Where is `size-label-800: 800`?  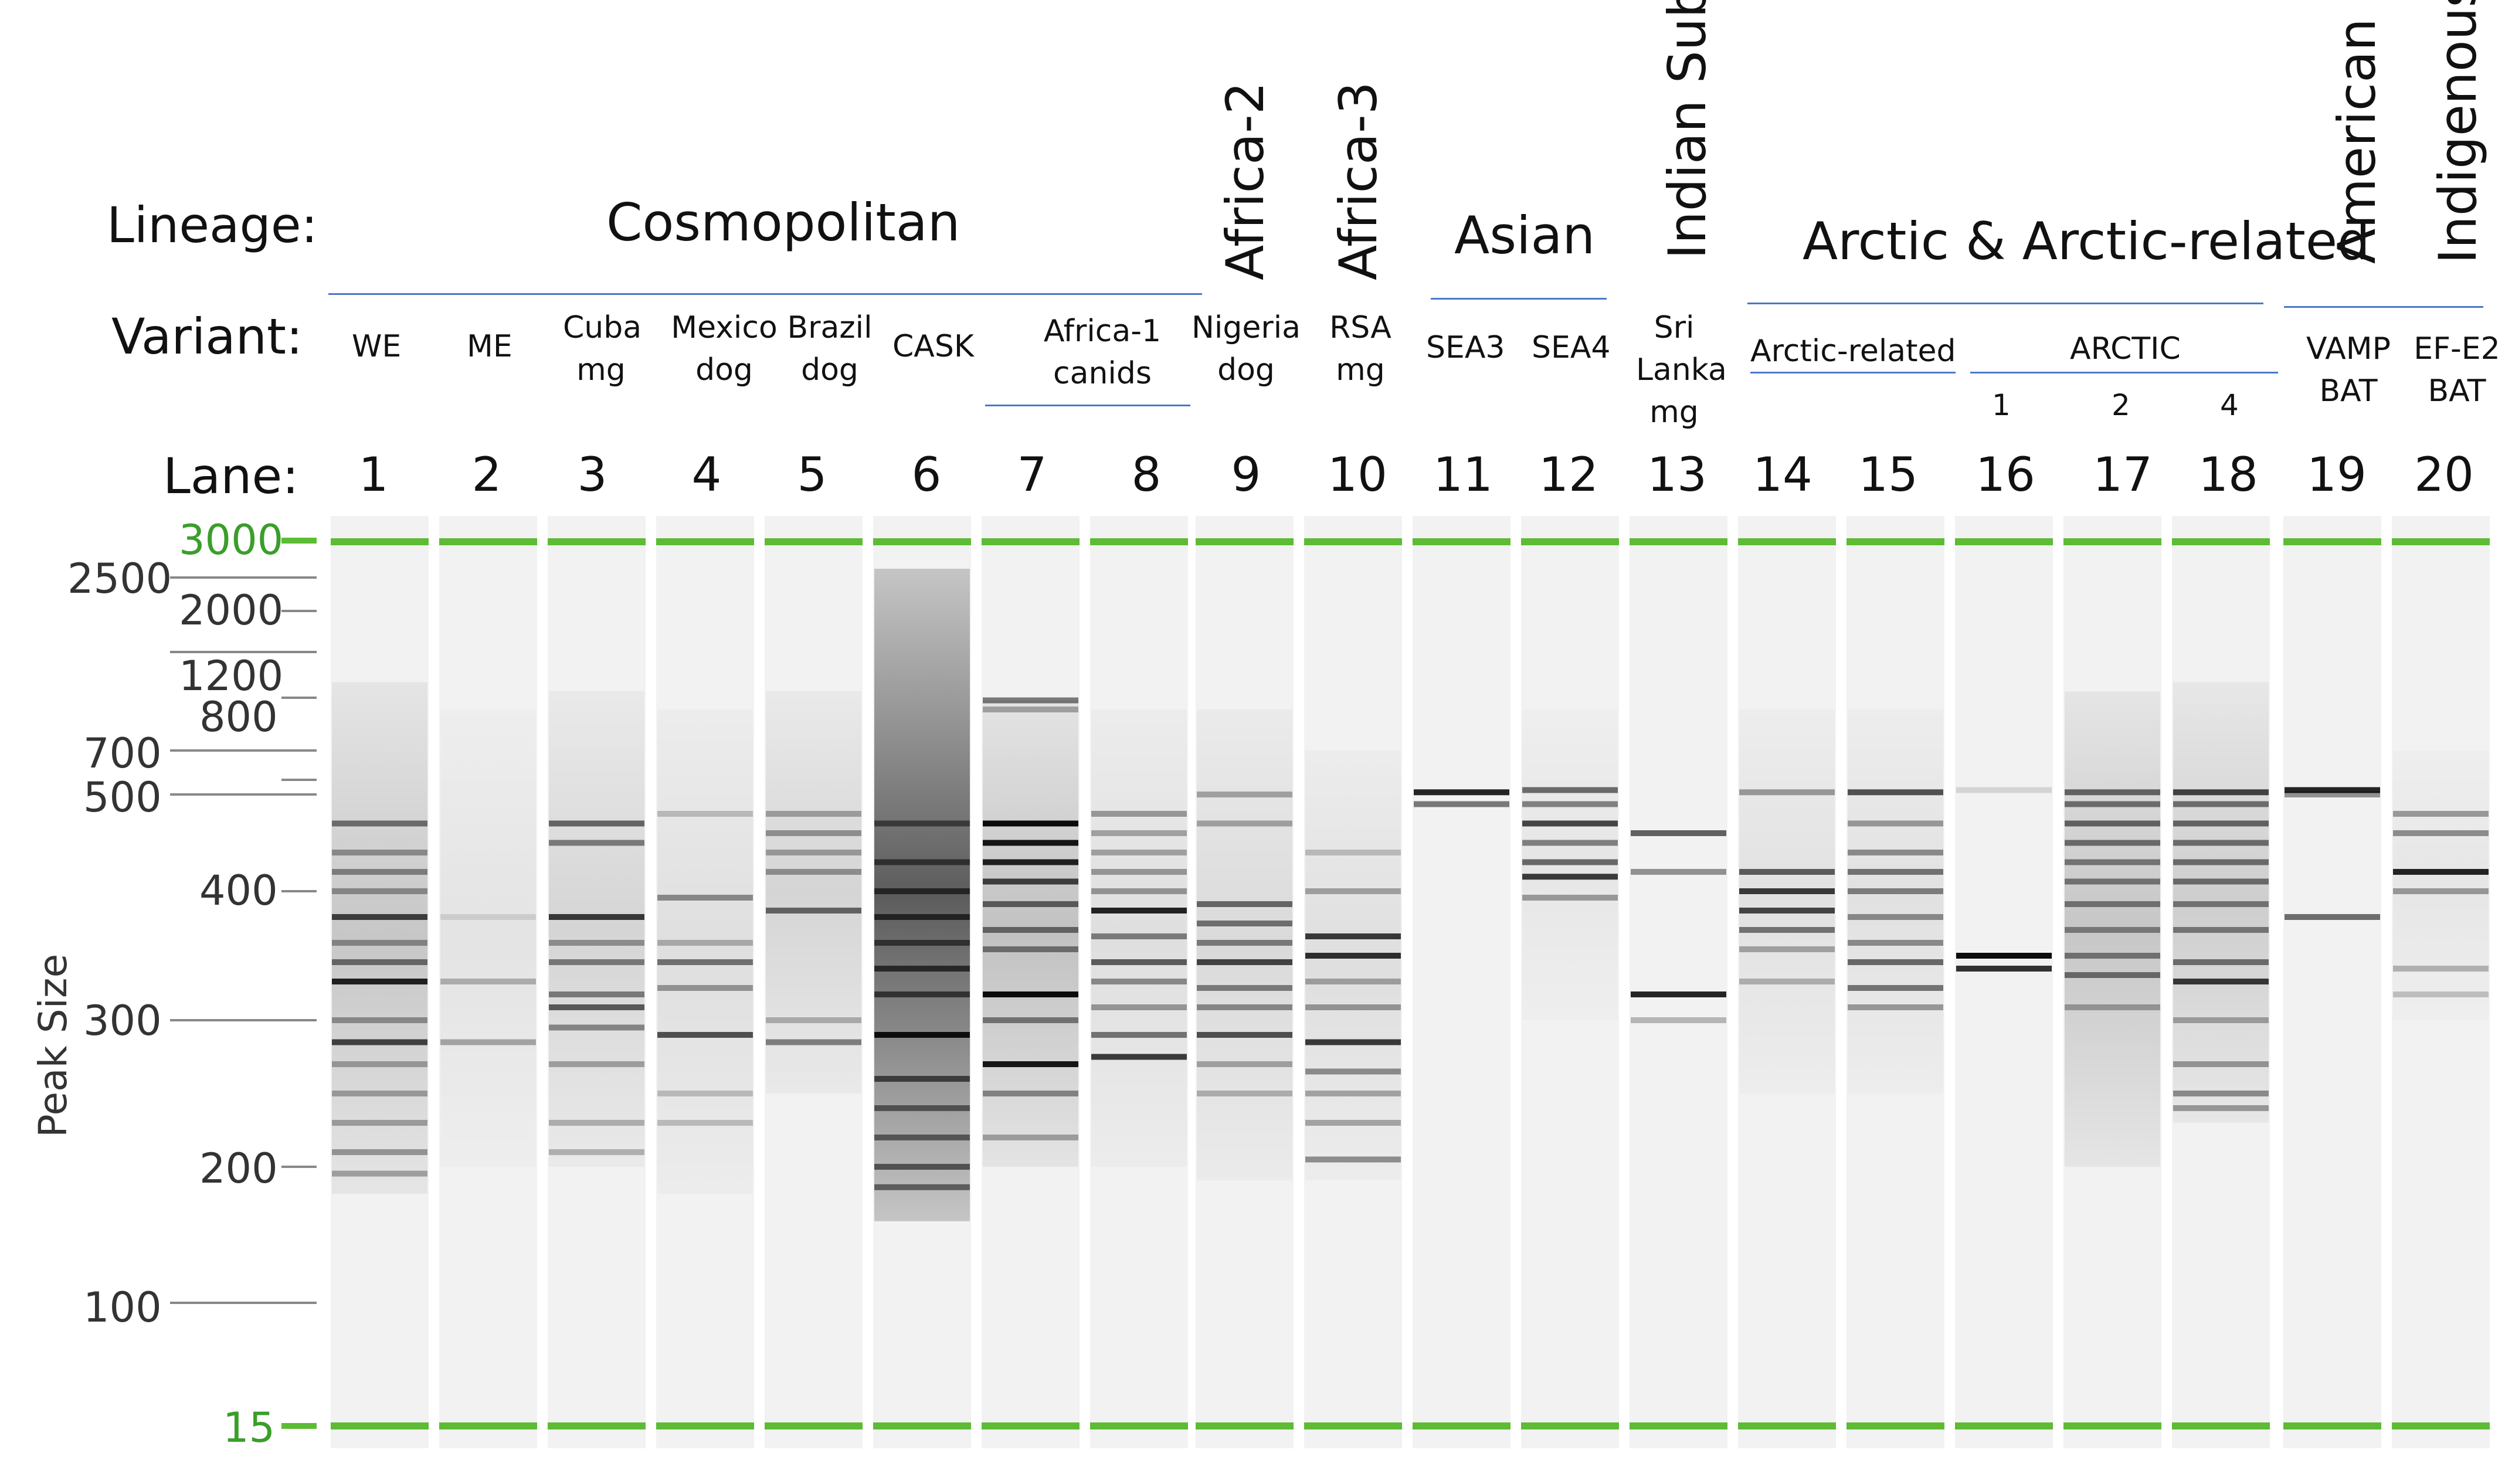 size-label-800: 800 is located at coordinates (238, 717).